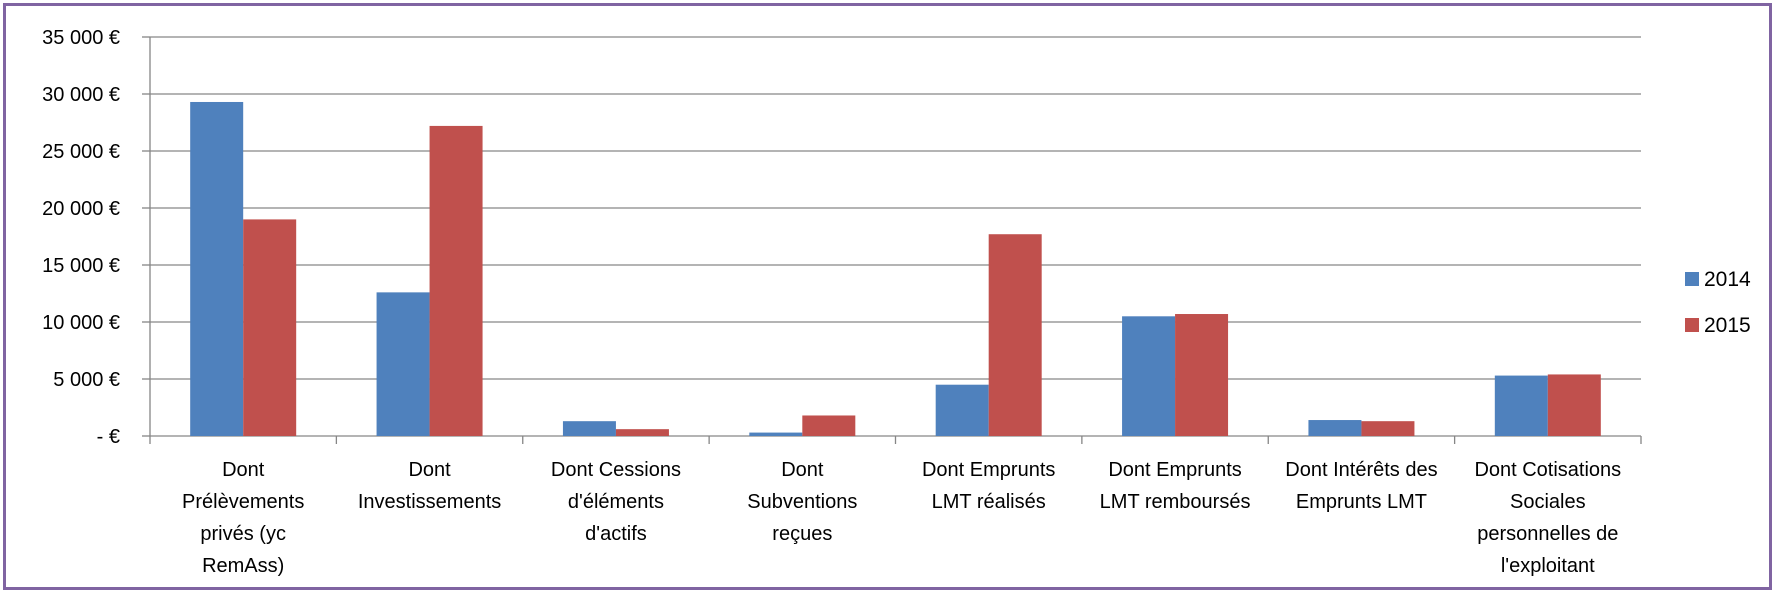 The width and height of the screenshot is (1775, 593). Describe the element at coordinates (1692, 325) in the screenshot. I see `legend-swatch-2015` at that location.